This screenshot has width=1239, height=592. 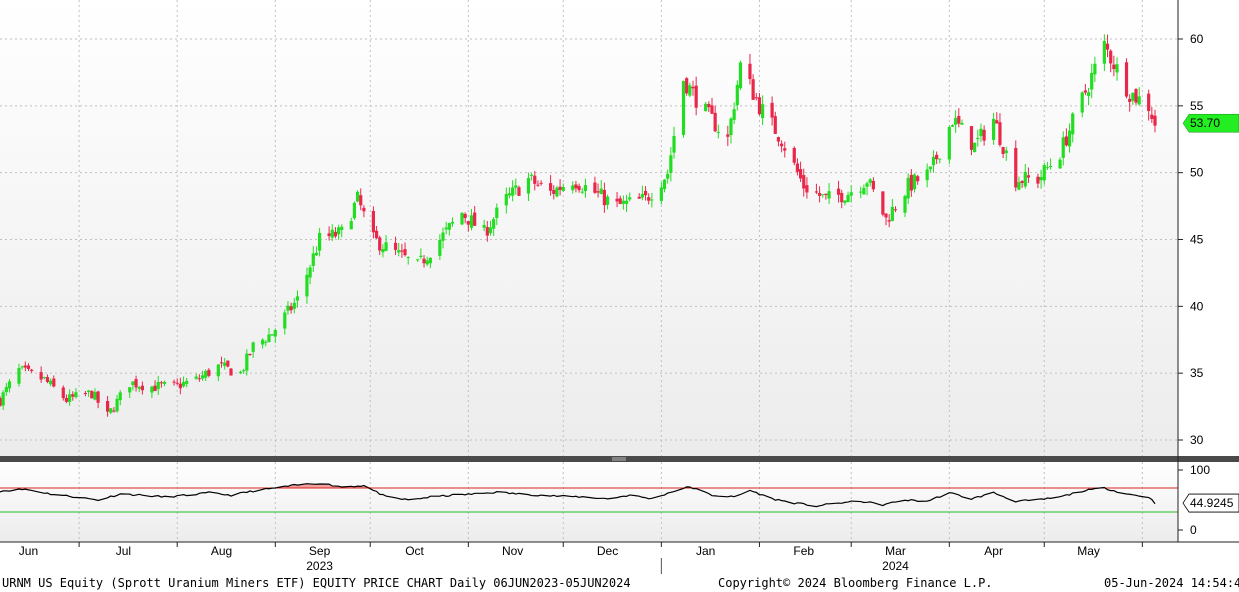 I want to click on month-label: Aug, so click(x=221, y=551).